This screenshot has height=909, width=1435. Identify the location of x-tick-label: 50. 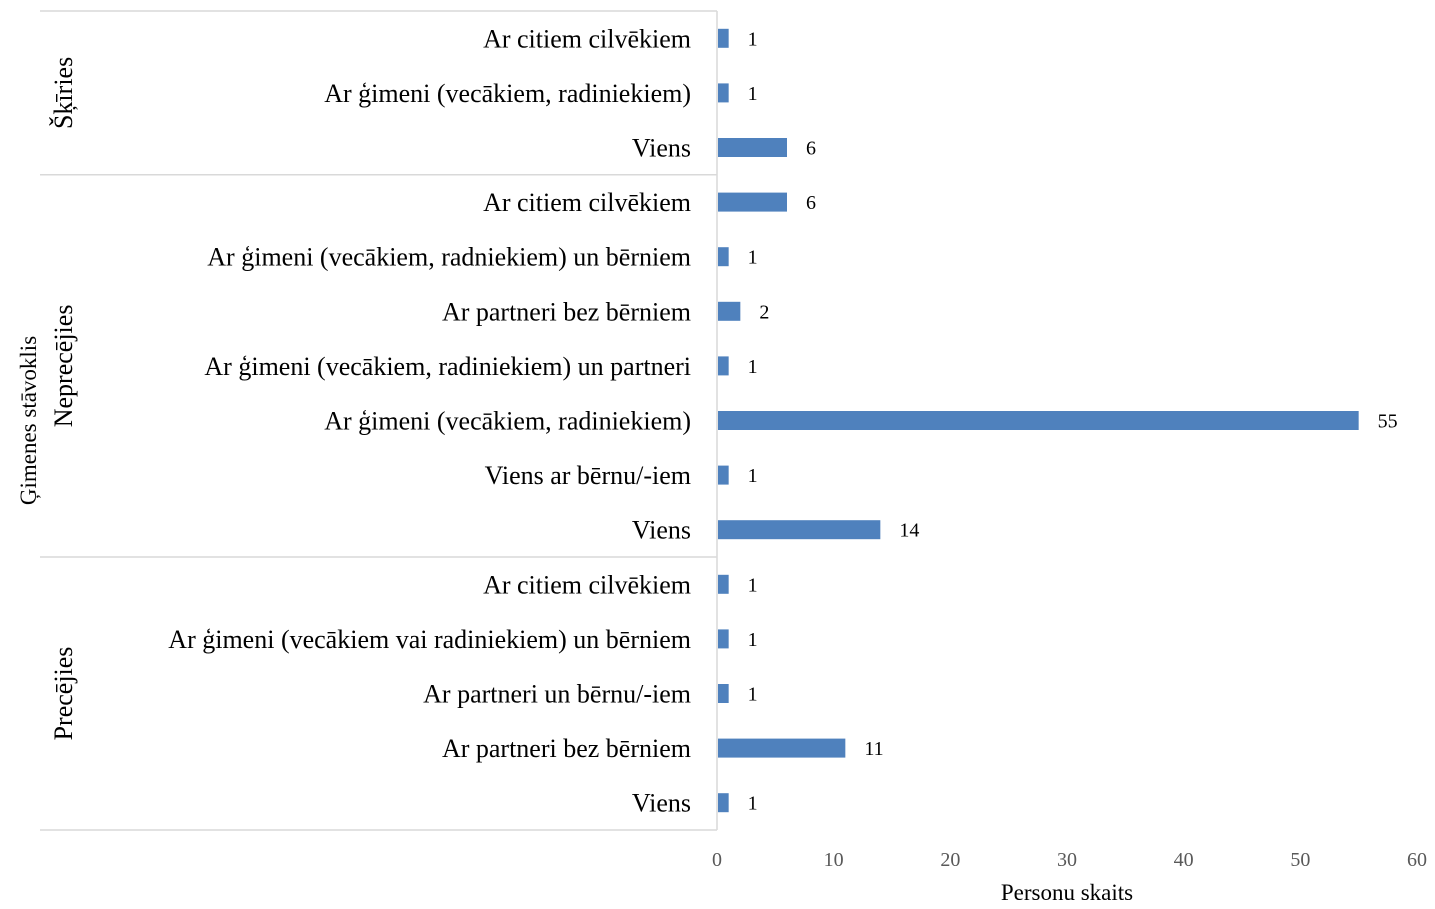
(1300, 860).